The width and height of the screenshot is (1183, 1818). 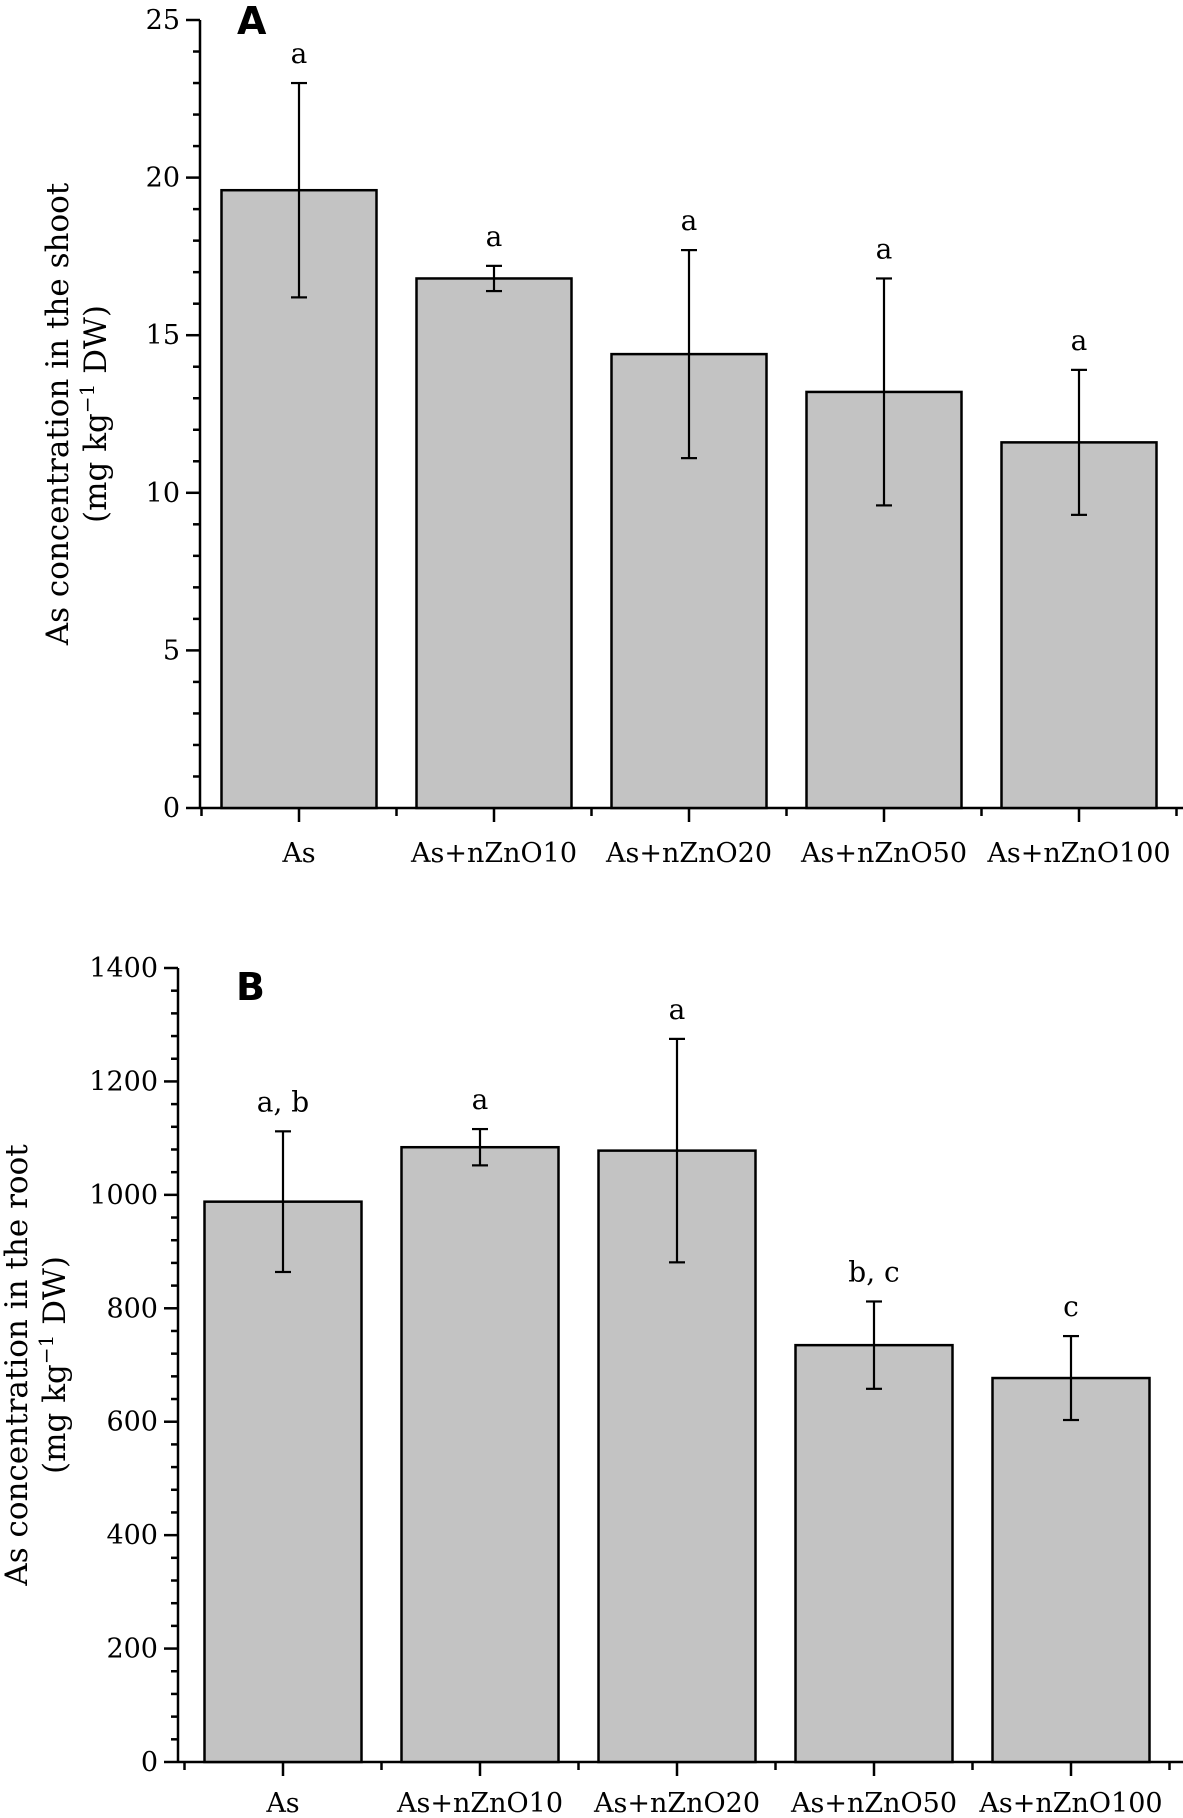 I want to click on panel-a-y-axis-unit-superscript: −1, so click(x=87, y=398).